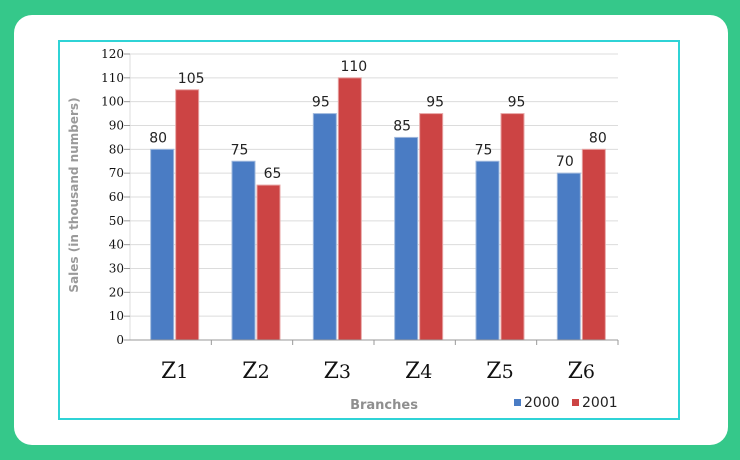  Describe the element at coordinates (337, 371) in the screenshot. I see `category-label: Z3` at that location.